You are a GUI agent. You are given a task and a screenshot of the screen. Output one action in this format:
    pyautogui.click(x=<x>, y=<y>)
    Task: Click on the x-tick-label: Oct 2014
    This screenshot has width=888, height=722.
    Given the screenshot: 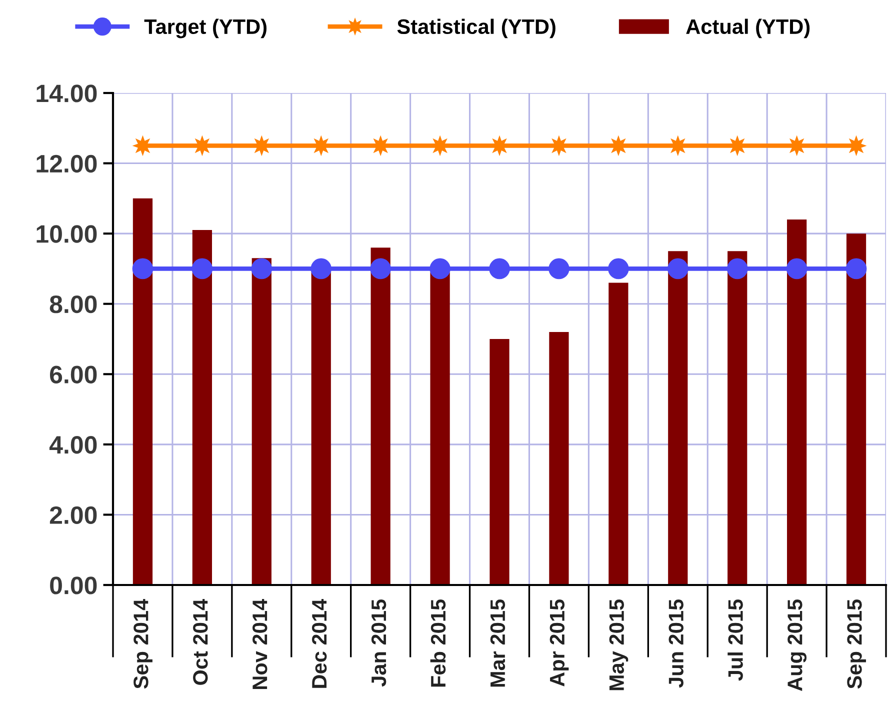 What is the action you would take?
    pyautogui.click(x=200, y=641)
    